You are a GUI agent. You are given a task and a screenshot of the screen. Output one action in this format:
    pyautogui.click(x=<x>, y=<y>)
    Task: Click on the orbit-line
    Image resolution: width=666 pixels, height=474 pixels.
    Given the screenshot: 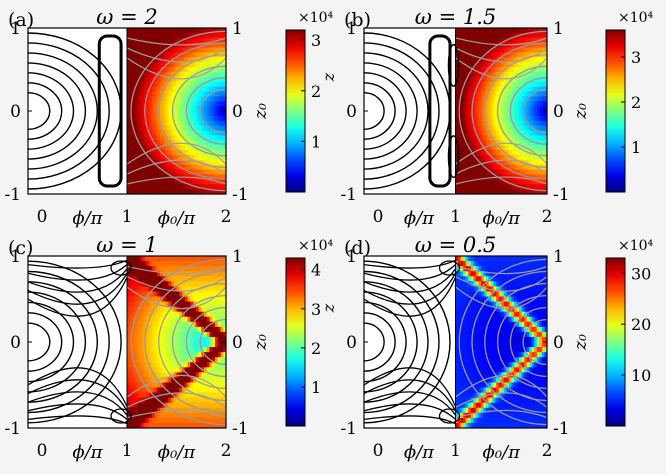 What is the action you would take?
    pyautogui.click(x=78, y=411)
    